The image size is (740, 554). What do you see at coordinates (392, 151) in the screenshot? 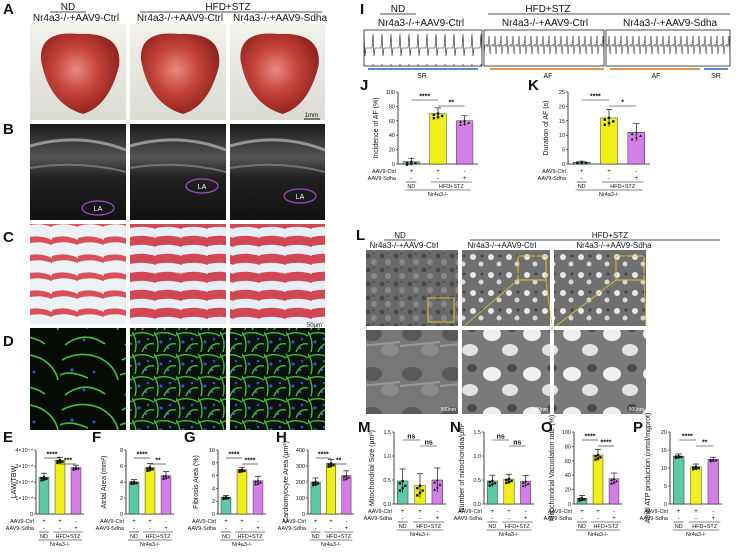
I see `y-tick-label: 20` at bounding box center [392, 151].